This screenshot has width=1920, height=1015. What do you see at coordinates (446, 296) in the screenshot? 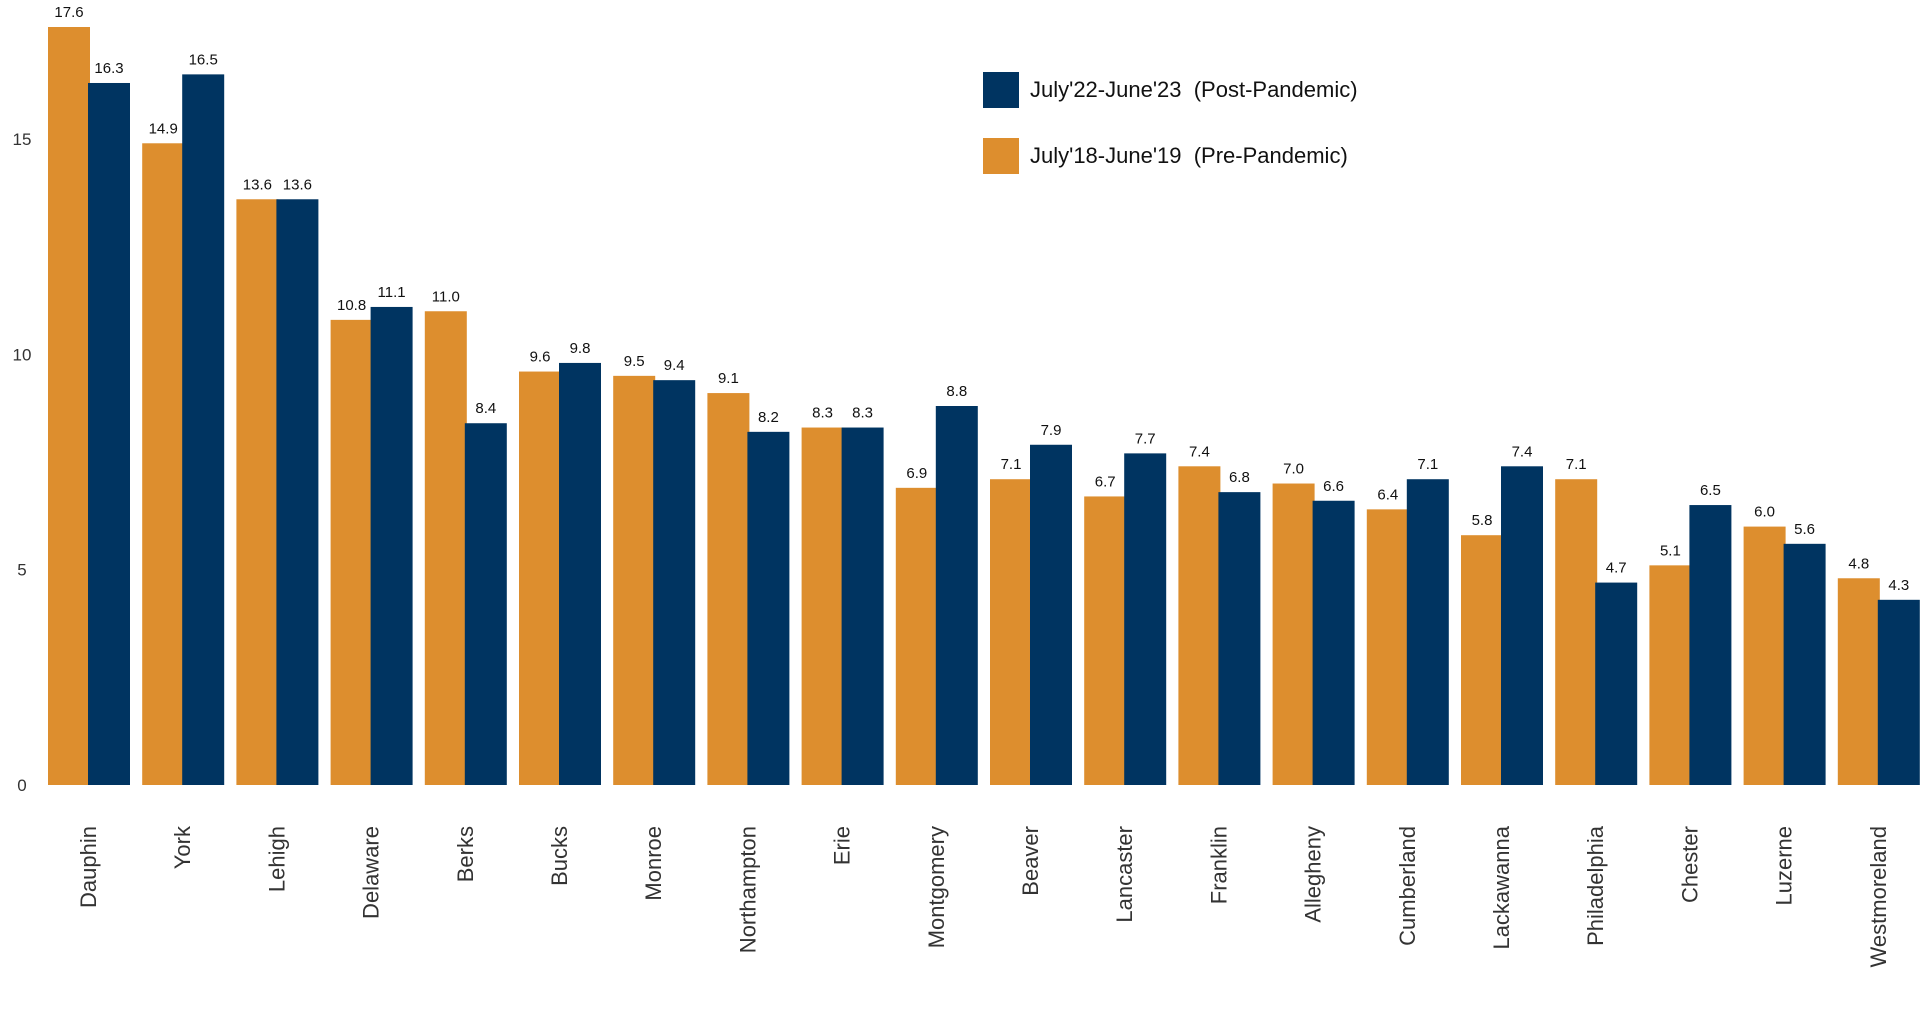
I see `data-label: 11.0` at bounding box center [446, 296].